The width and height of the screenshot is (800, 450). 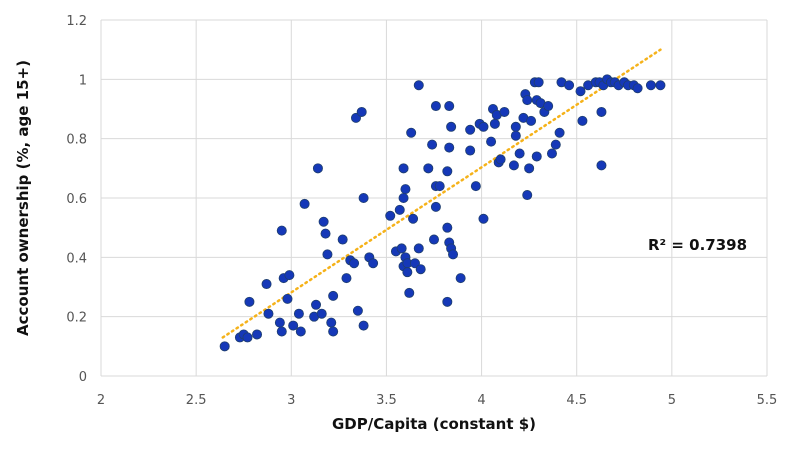 I want to click on y-axis-title: Account ownership (%, age 15+), so click(x=23, y=198).